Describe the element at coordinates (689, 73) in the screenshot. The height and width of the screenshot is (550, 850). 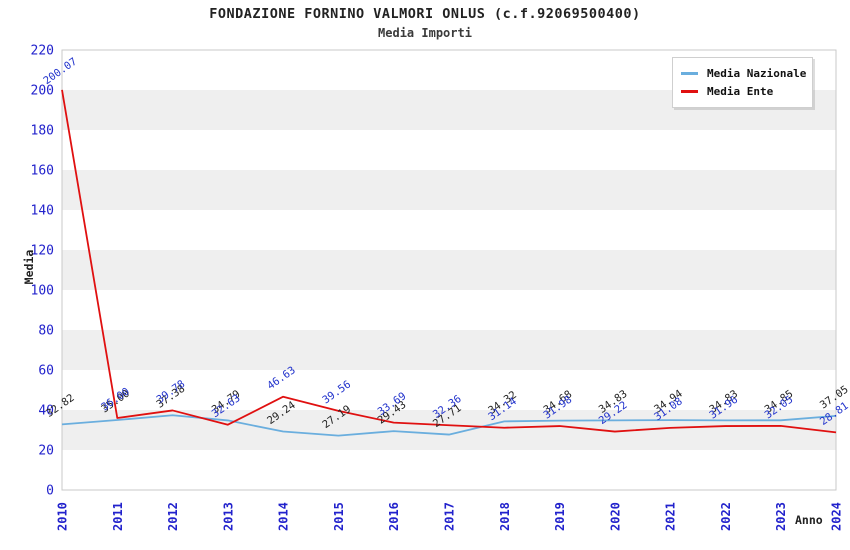
I see `media-nazionale-line-swatch` at that location.